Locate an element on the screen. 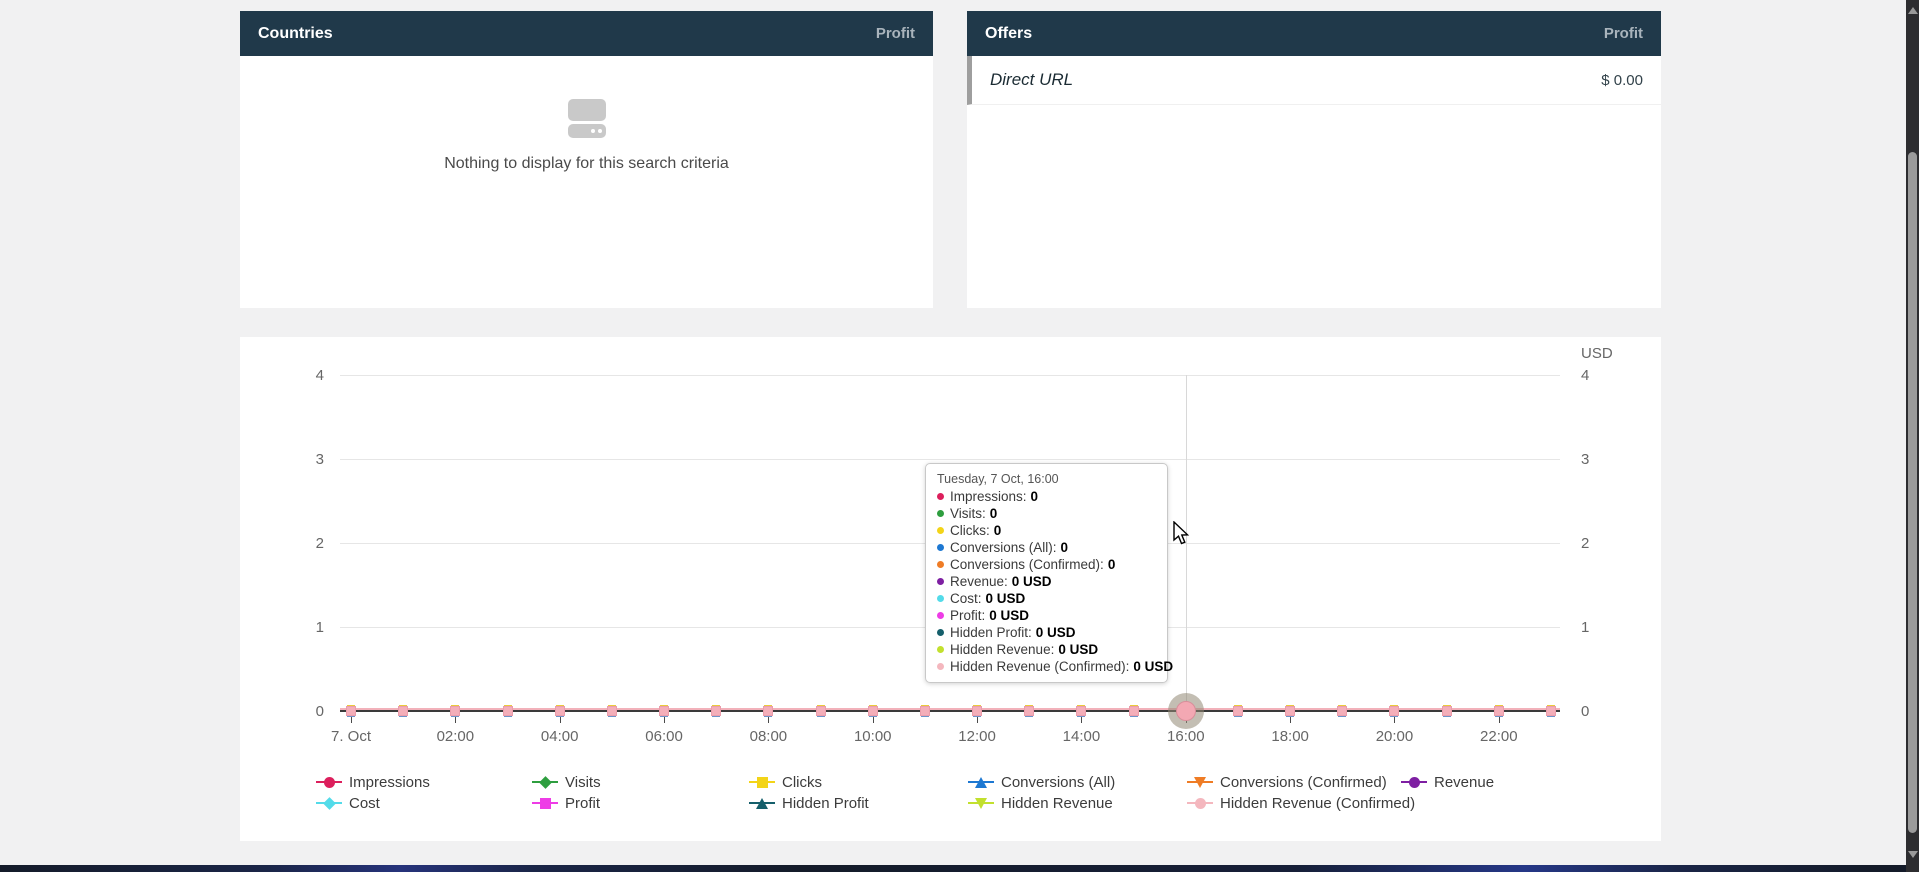 This screenshot has height=872, width=1919. legend-item: Hidden Revenue is located at coordinates (1040, 803).